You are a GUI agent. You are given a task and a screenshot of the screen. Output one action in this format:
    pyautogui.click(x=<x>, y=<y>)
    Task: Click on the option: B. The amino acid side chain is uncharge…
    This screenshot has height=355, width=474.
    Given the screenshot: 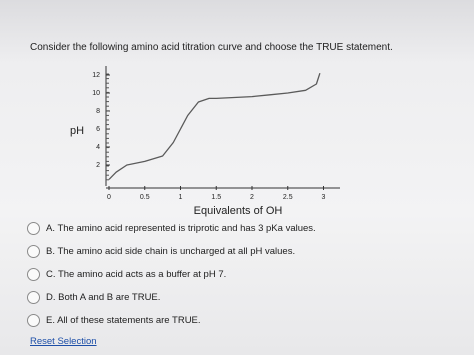 What is the action you would take?
    pyautogui.click(x=161, y=251)
    